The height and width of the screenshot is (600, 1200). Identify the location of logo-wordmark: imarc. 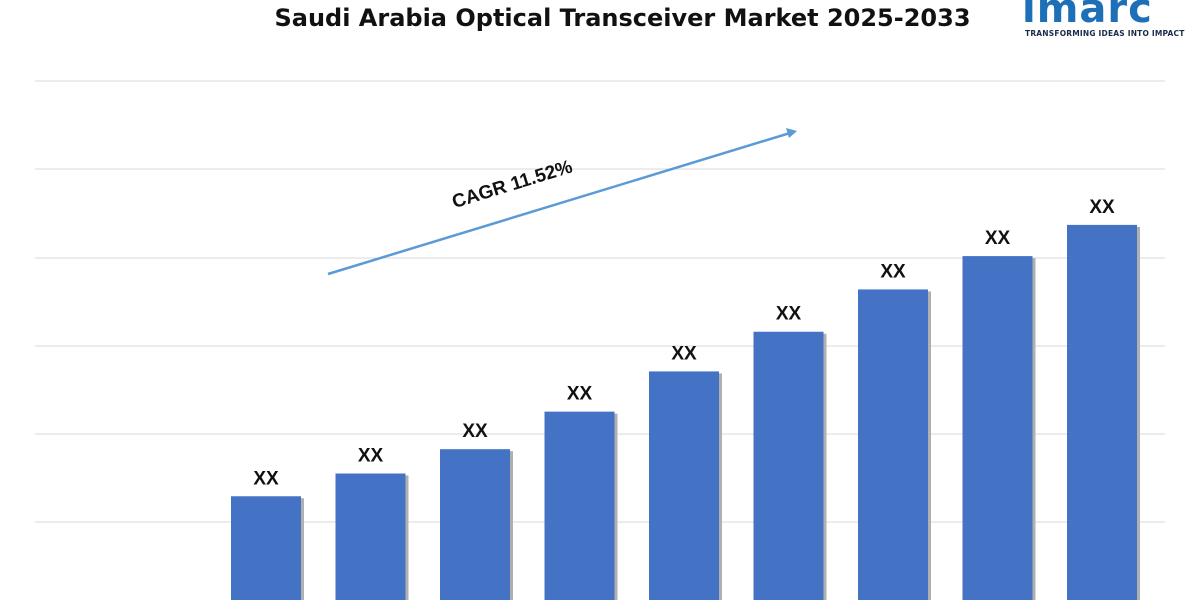
(1087, 16).